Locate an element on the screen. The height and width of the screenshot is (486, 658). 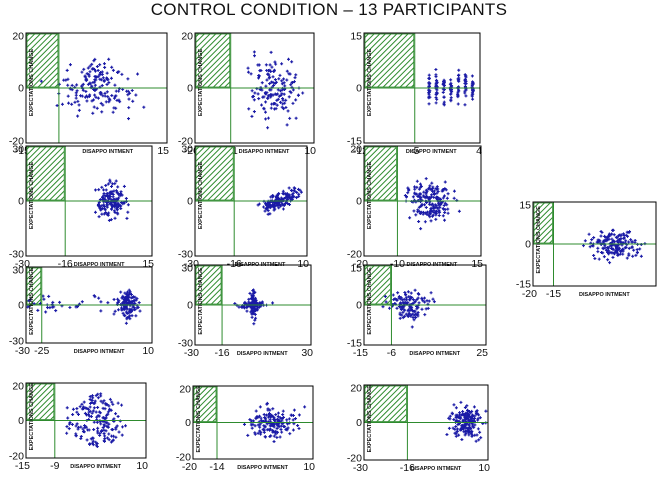
x-tick-label: -16 is located at coordinates (65, 264).